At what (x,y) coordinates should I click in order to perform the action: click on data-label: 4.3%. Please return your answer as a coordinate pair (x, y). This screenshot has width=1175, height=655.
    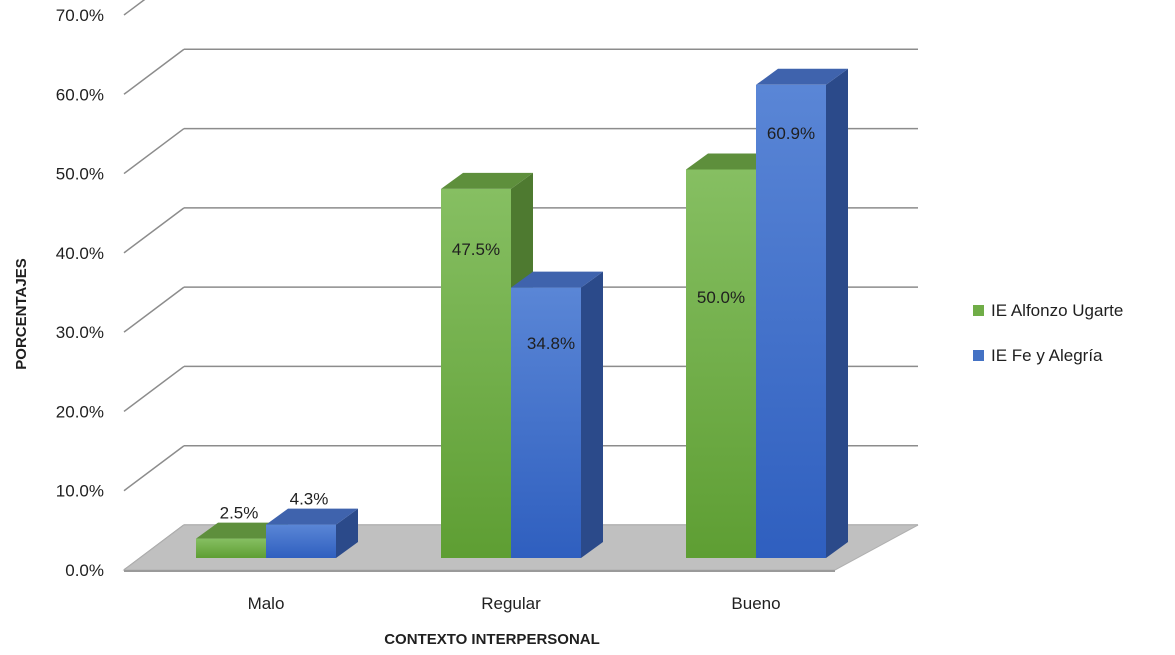
    Looking at the image, I should click on (309, 499).